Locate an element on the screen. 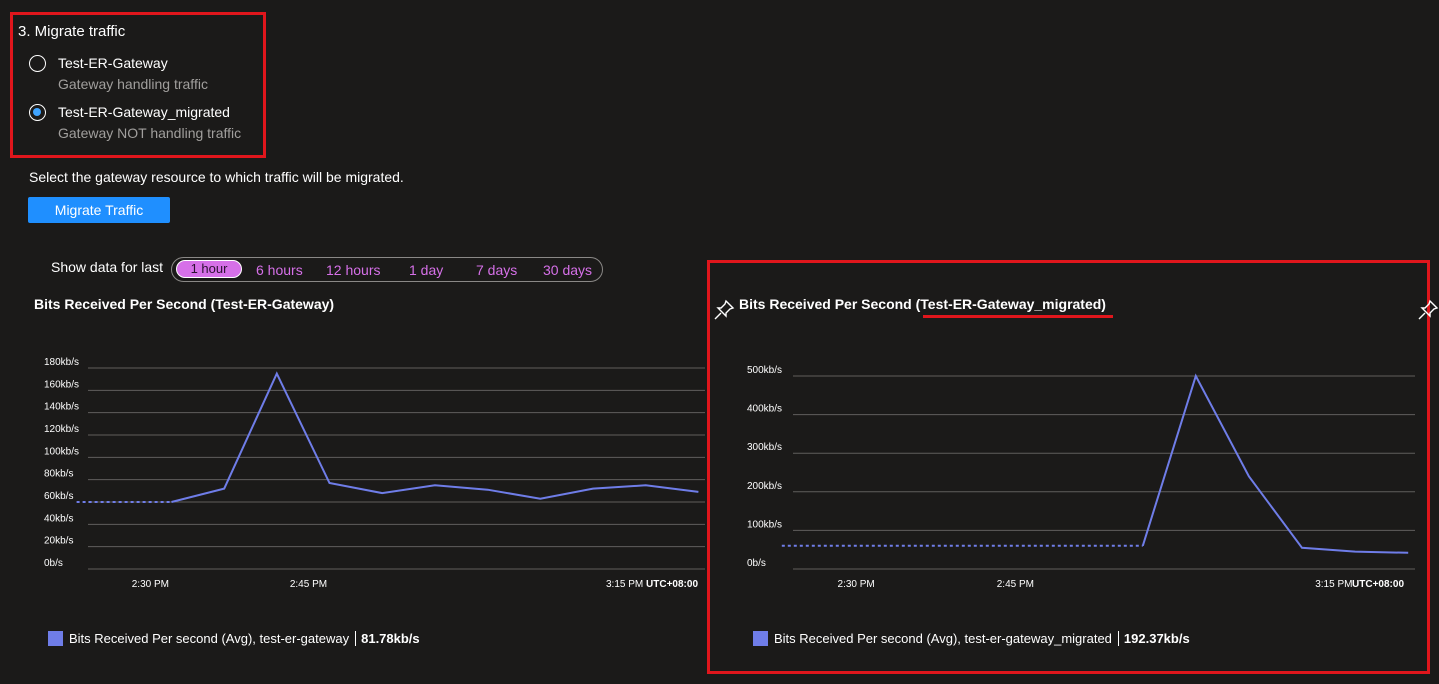 The height and width of the screenshot is (684, 1439). radio-button-checked is located at coordinates (37, 112).